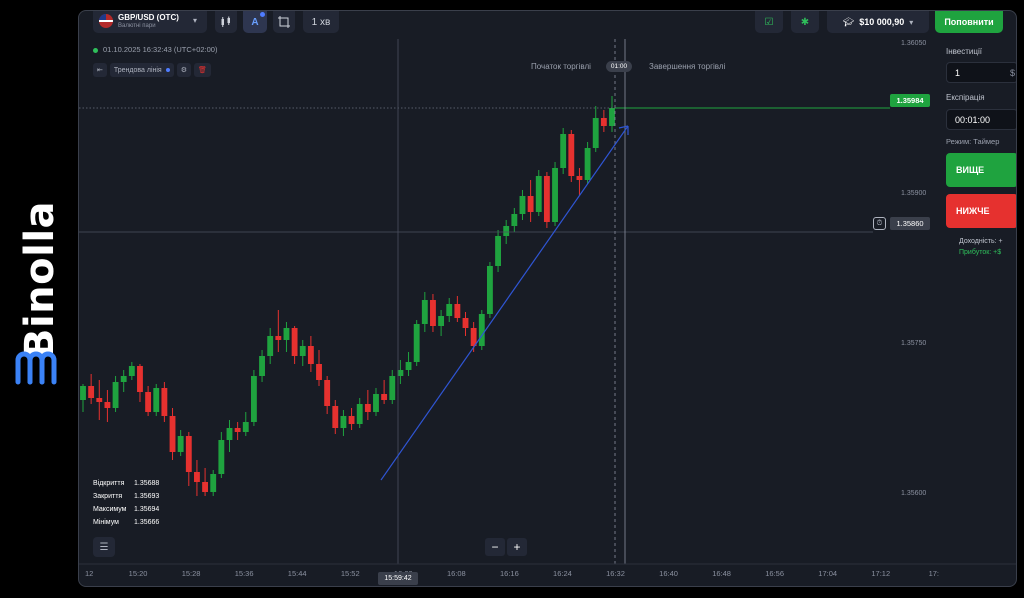 This screenshot has width=1024, height=598. I want to click on yield-label: Доходність: +, so click(981, 241).